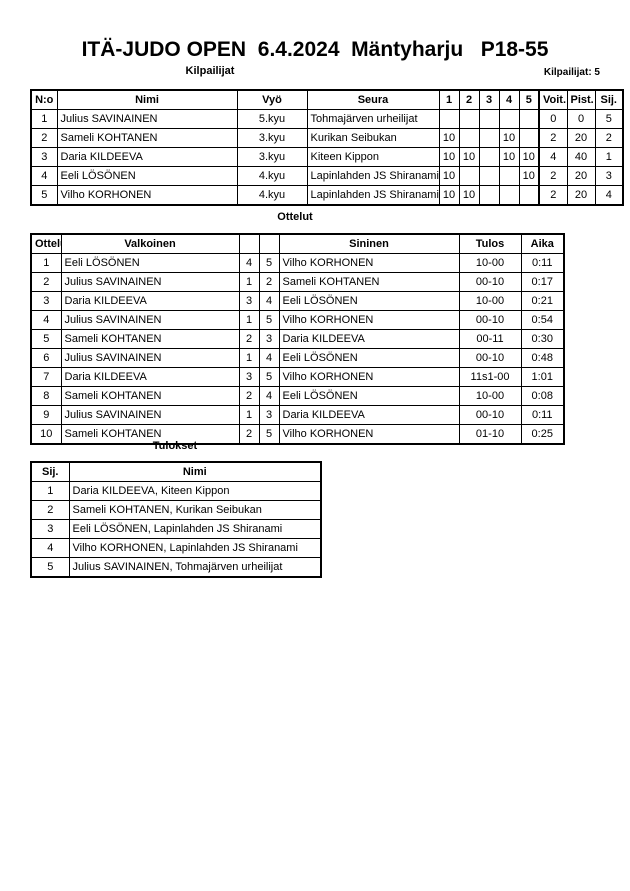 The image size is (630, 891). I want to click on cell-blue-no: 3, so click(269, 339).